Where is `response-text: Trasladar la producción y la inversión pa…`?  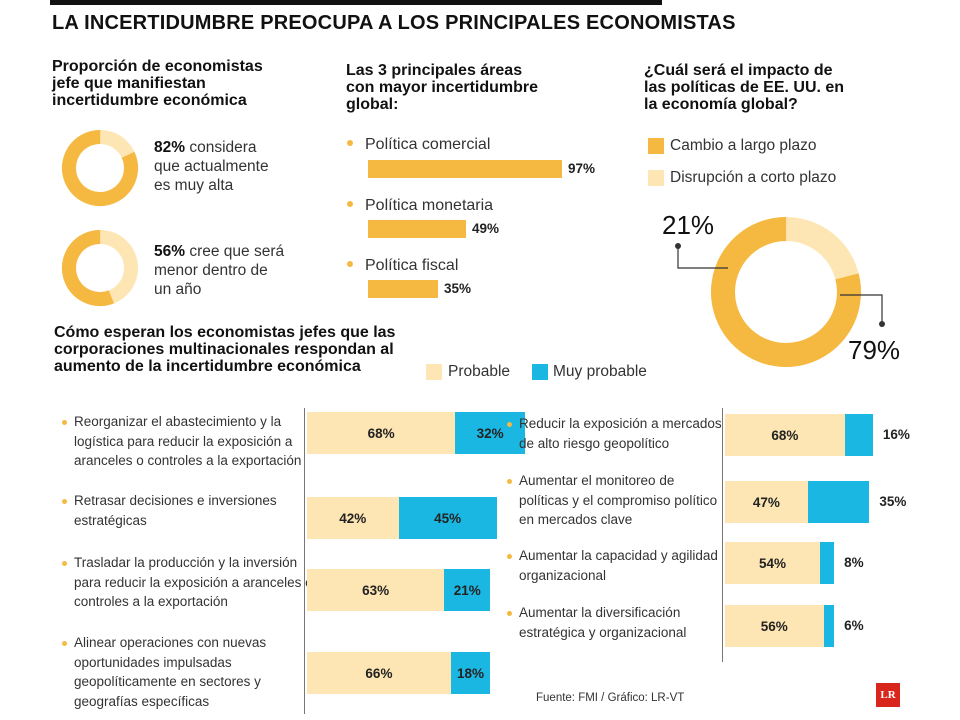 response-text: Trasladar la producción y la inversión pa… is located at coordinates (193, 582).